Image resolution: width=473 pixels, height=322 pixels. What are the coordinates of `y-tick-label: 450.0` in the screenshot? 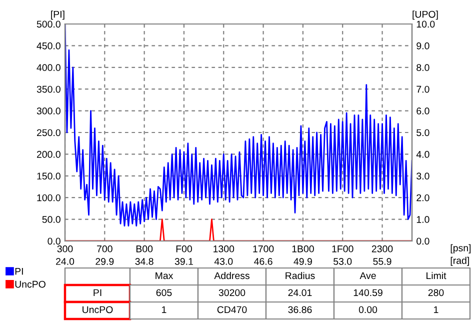 It's located at (48, 46).